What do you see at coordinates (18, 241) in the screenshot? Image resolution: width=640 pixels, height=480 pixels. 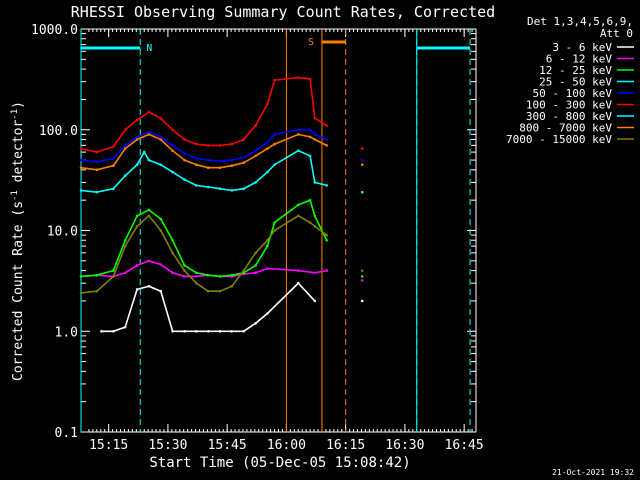 I see `y-axis-label: Corrected Count Rate (s-1 detector-1)` at bounding box center [18, 241].